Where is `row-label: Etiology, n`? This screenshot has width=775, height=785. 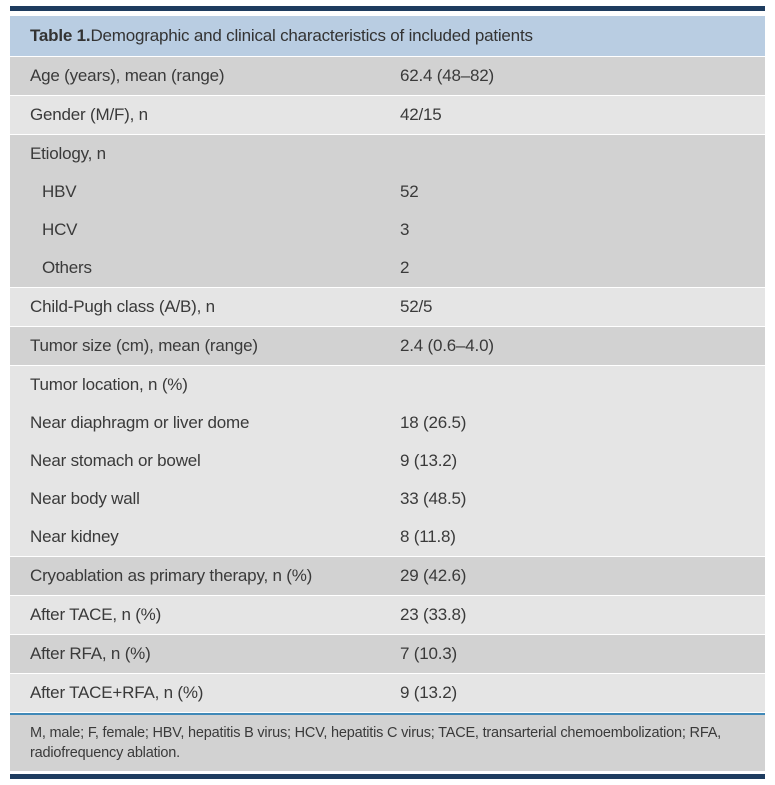 row-label: Etiology, n is located at coordinates (68, 153).